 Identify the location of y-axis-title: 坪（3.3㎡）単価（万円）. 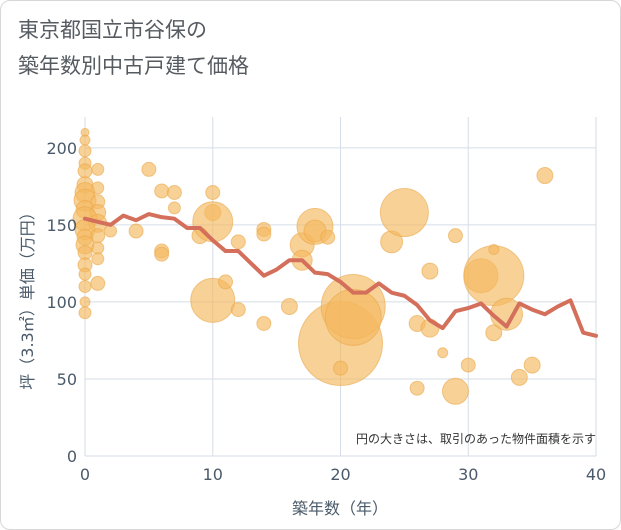
(27, 296).